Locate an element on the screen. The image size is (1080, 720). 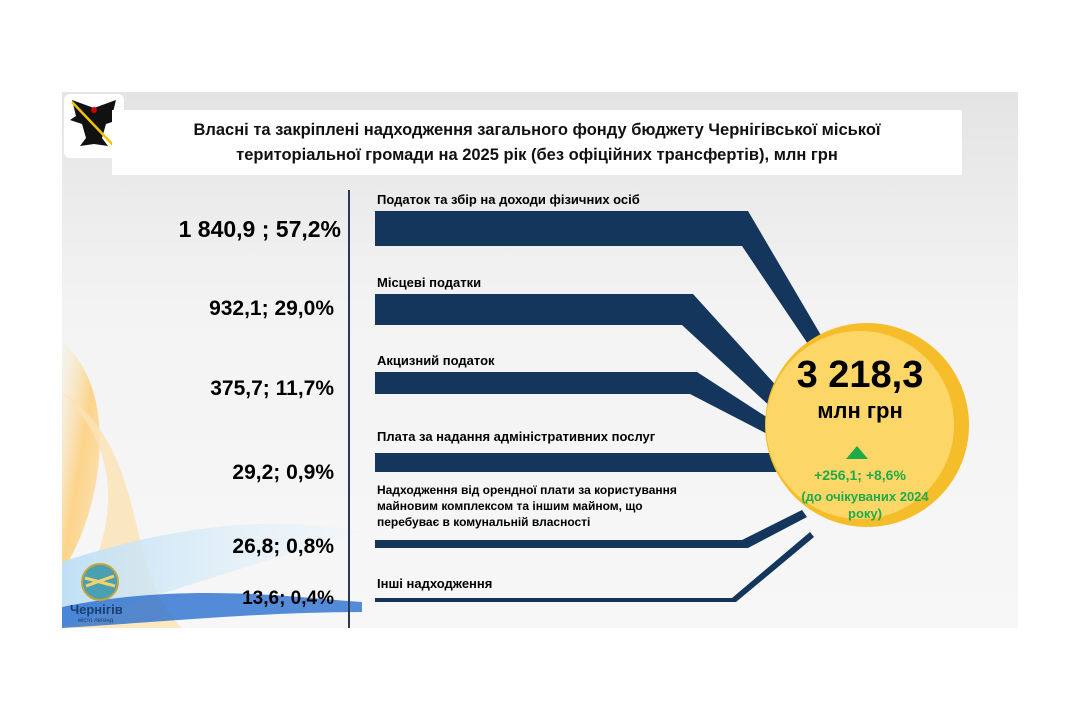
growth-value: +256,1; +8,6% is located at coordinates (860, 475).